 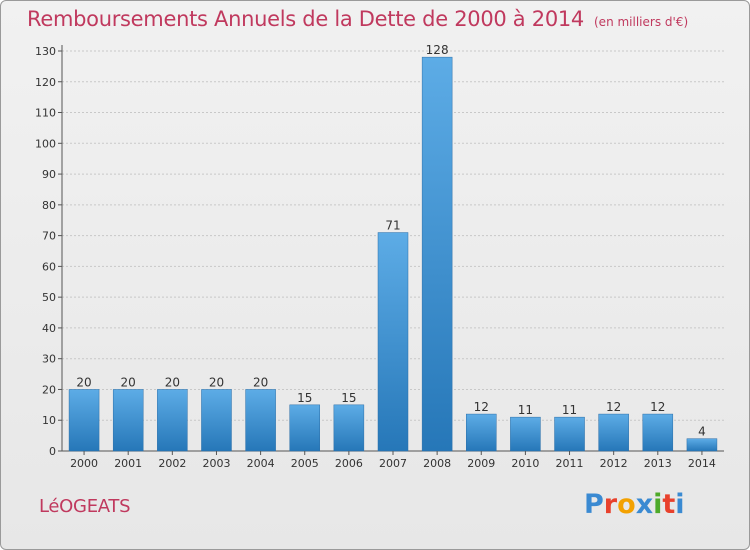 I want to click on y-tick-label: 90, so click(x=49, y=174).